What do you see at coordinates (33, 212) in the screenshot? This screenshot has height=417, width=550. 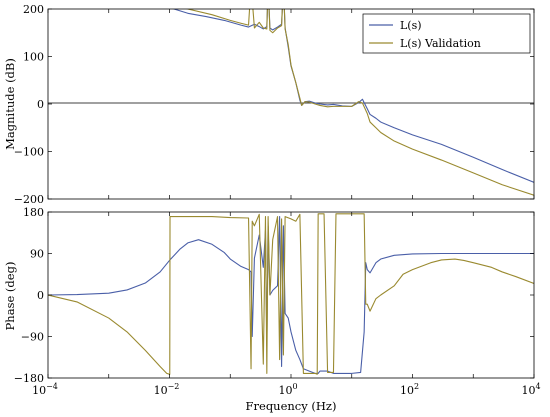 I see `phase-ytick-label: 180` at bounding box center [33, 212].